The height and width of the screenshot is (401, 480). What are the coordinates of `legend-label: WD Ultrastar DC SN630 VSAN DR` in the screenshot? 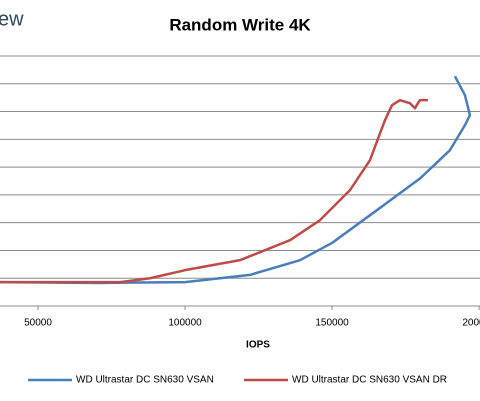 It's located at (369, 380).